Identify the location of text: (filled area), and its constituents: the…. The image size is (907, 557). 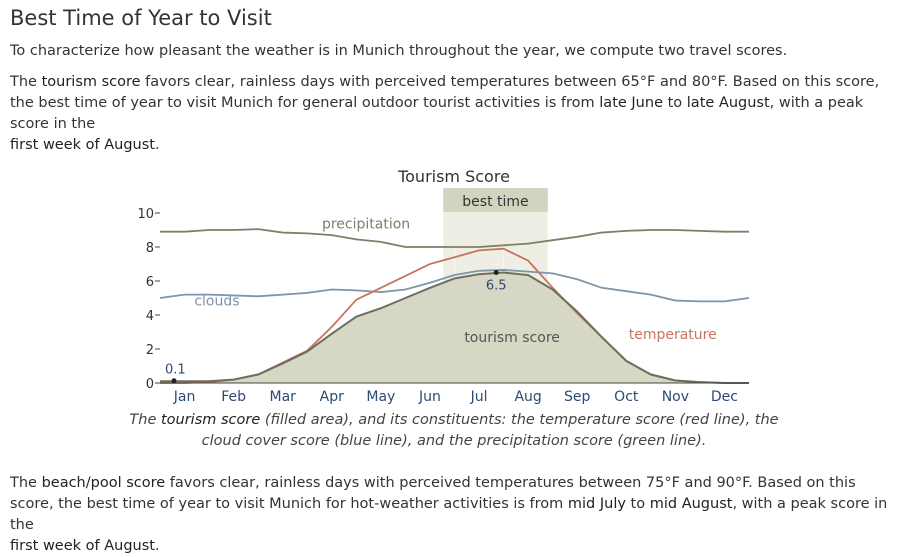
(490, 430).